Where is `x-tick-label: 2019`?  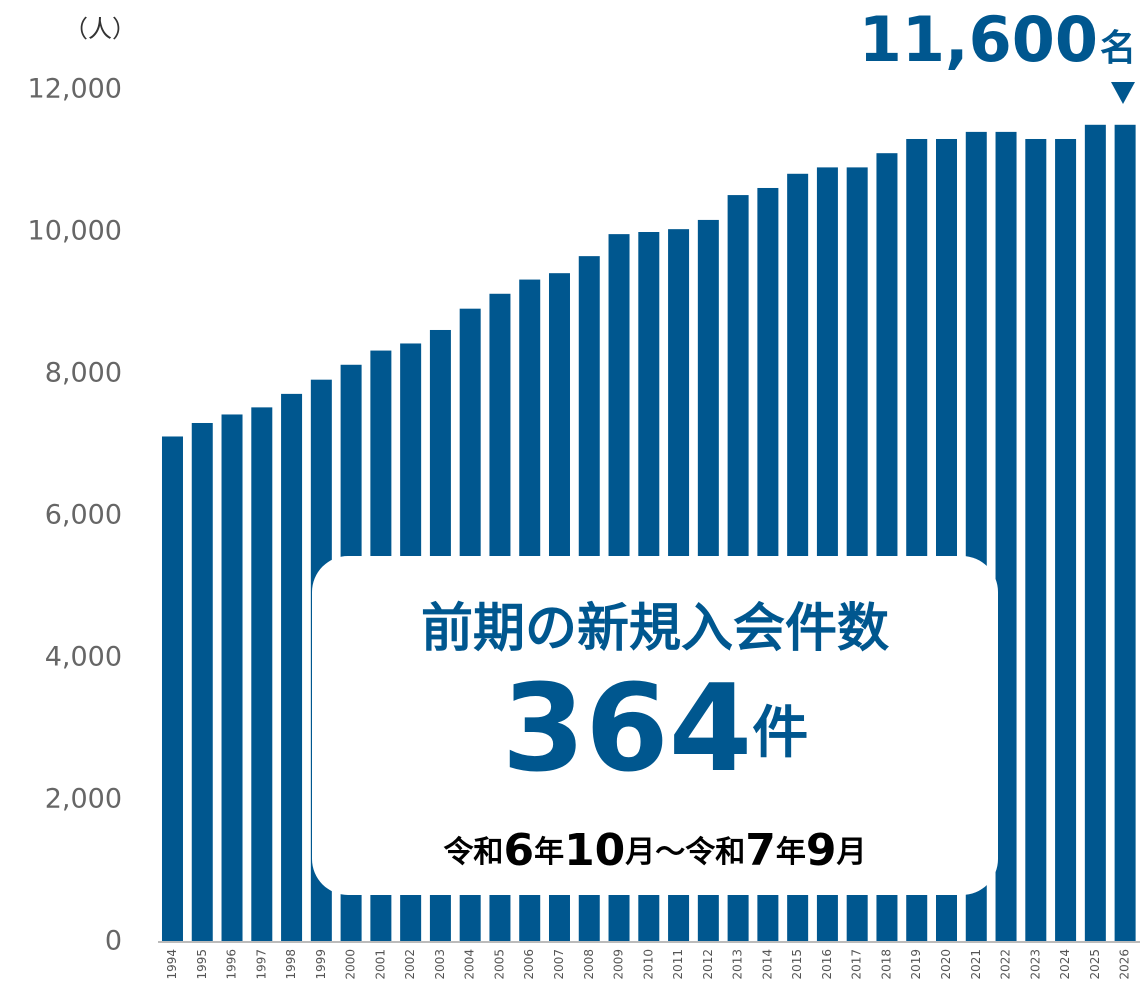
x-tick-label: 2019 is located at coordinates (916, 964).